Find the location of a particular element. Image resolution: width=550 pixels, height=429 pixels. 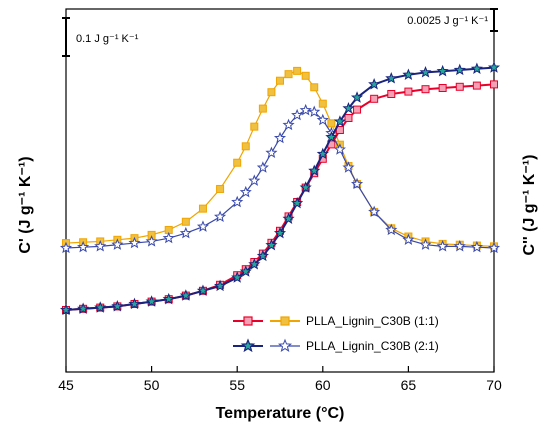

legend-label-2: PLLA_Lignin_C30B (2:1) is located at coordinates (372, 346).